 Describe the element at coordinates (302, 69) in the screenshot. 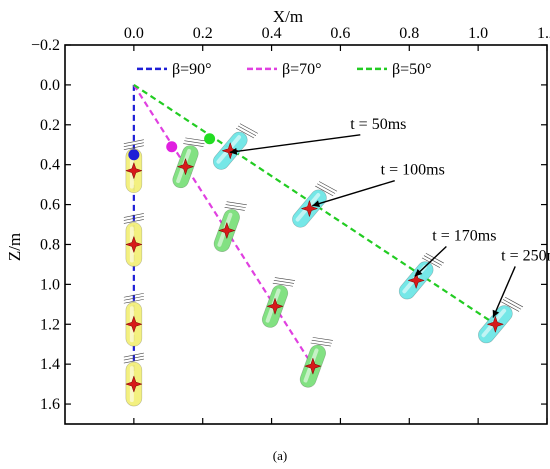

I see `legend-label: β=70°` at that location.